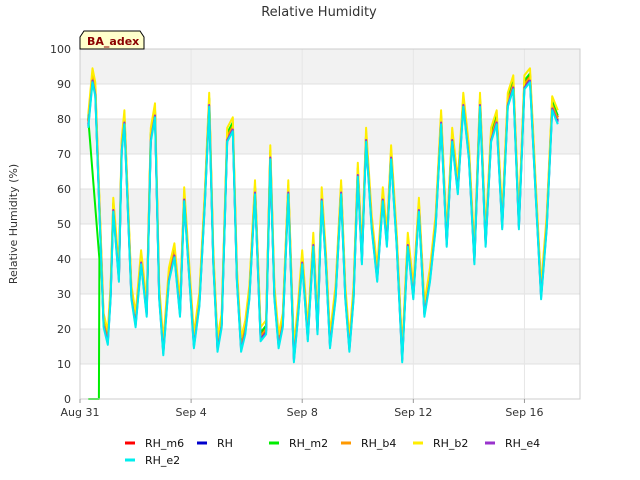 The image size is (640, 480). What do you see at coordinates (67, 399) in the screenshot?
I see `y-tick-label: 0` at bounding box center [67, 399].